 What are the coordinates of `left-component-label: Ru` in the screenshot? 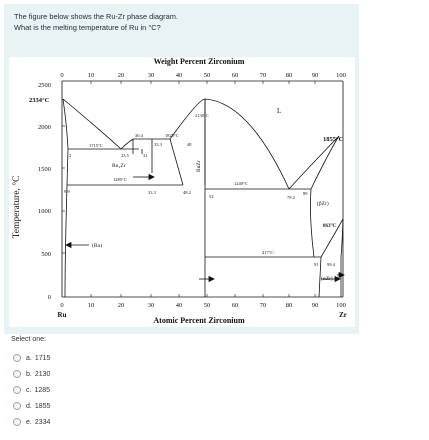 It's located at (62, 315).